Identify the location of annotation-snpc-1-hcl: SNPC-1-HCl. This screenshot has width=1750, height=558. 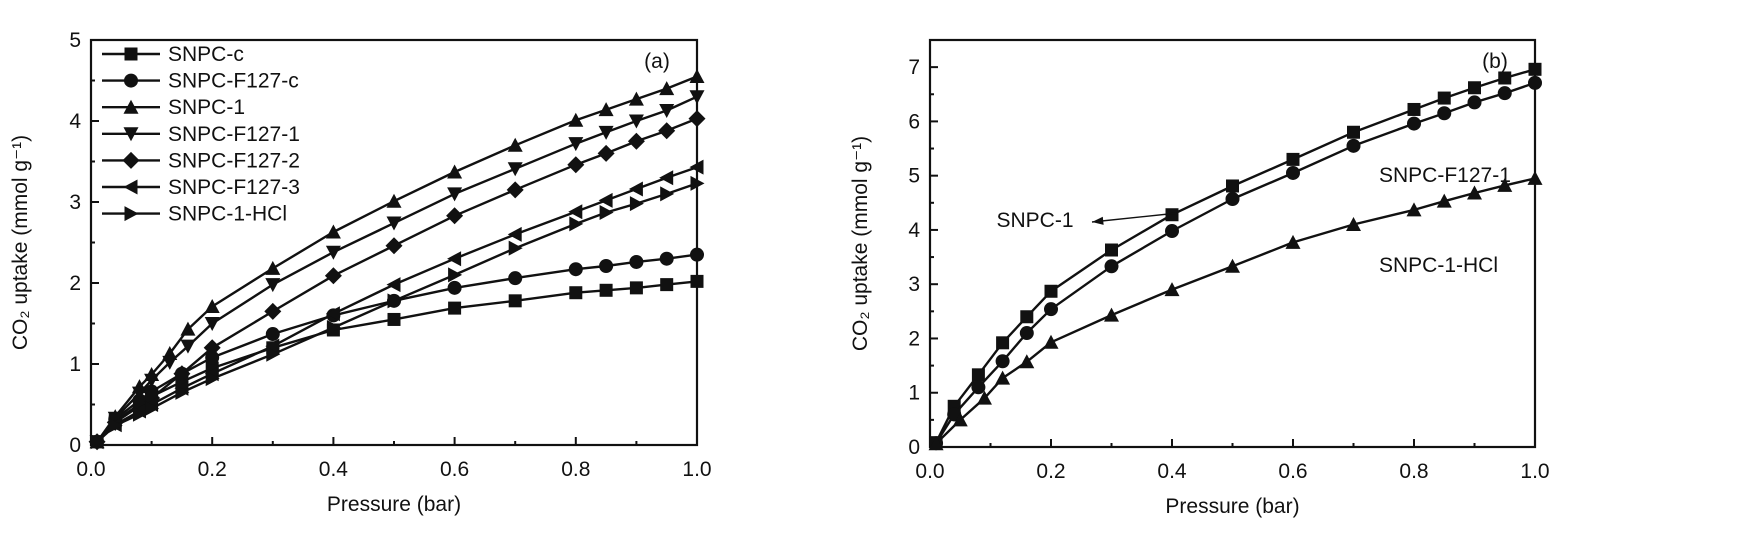
(1438, 265).